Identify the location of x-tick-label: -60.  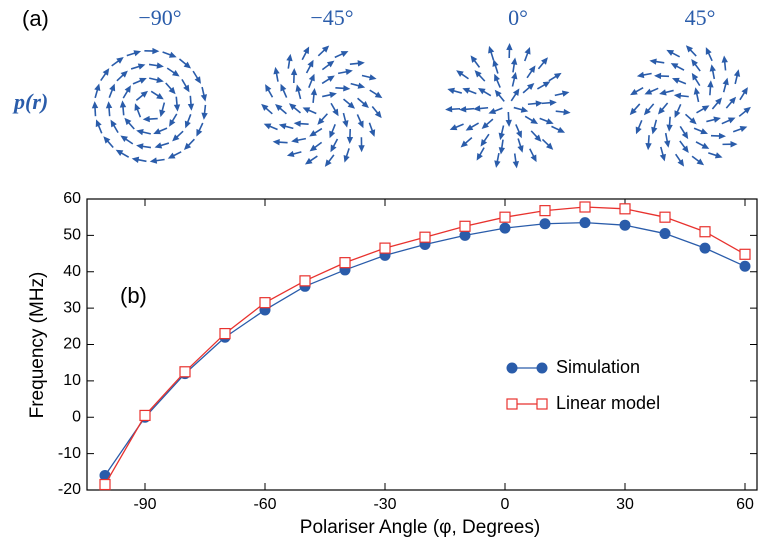
(264, 504).